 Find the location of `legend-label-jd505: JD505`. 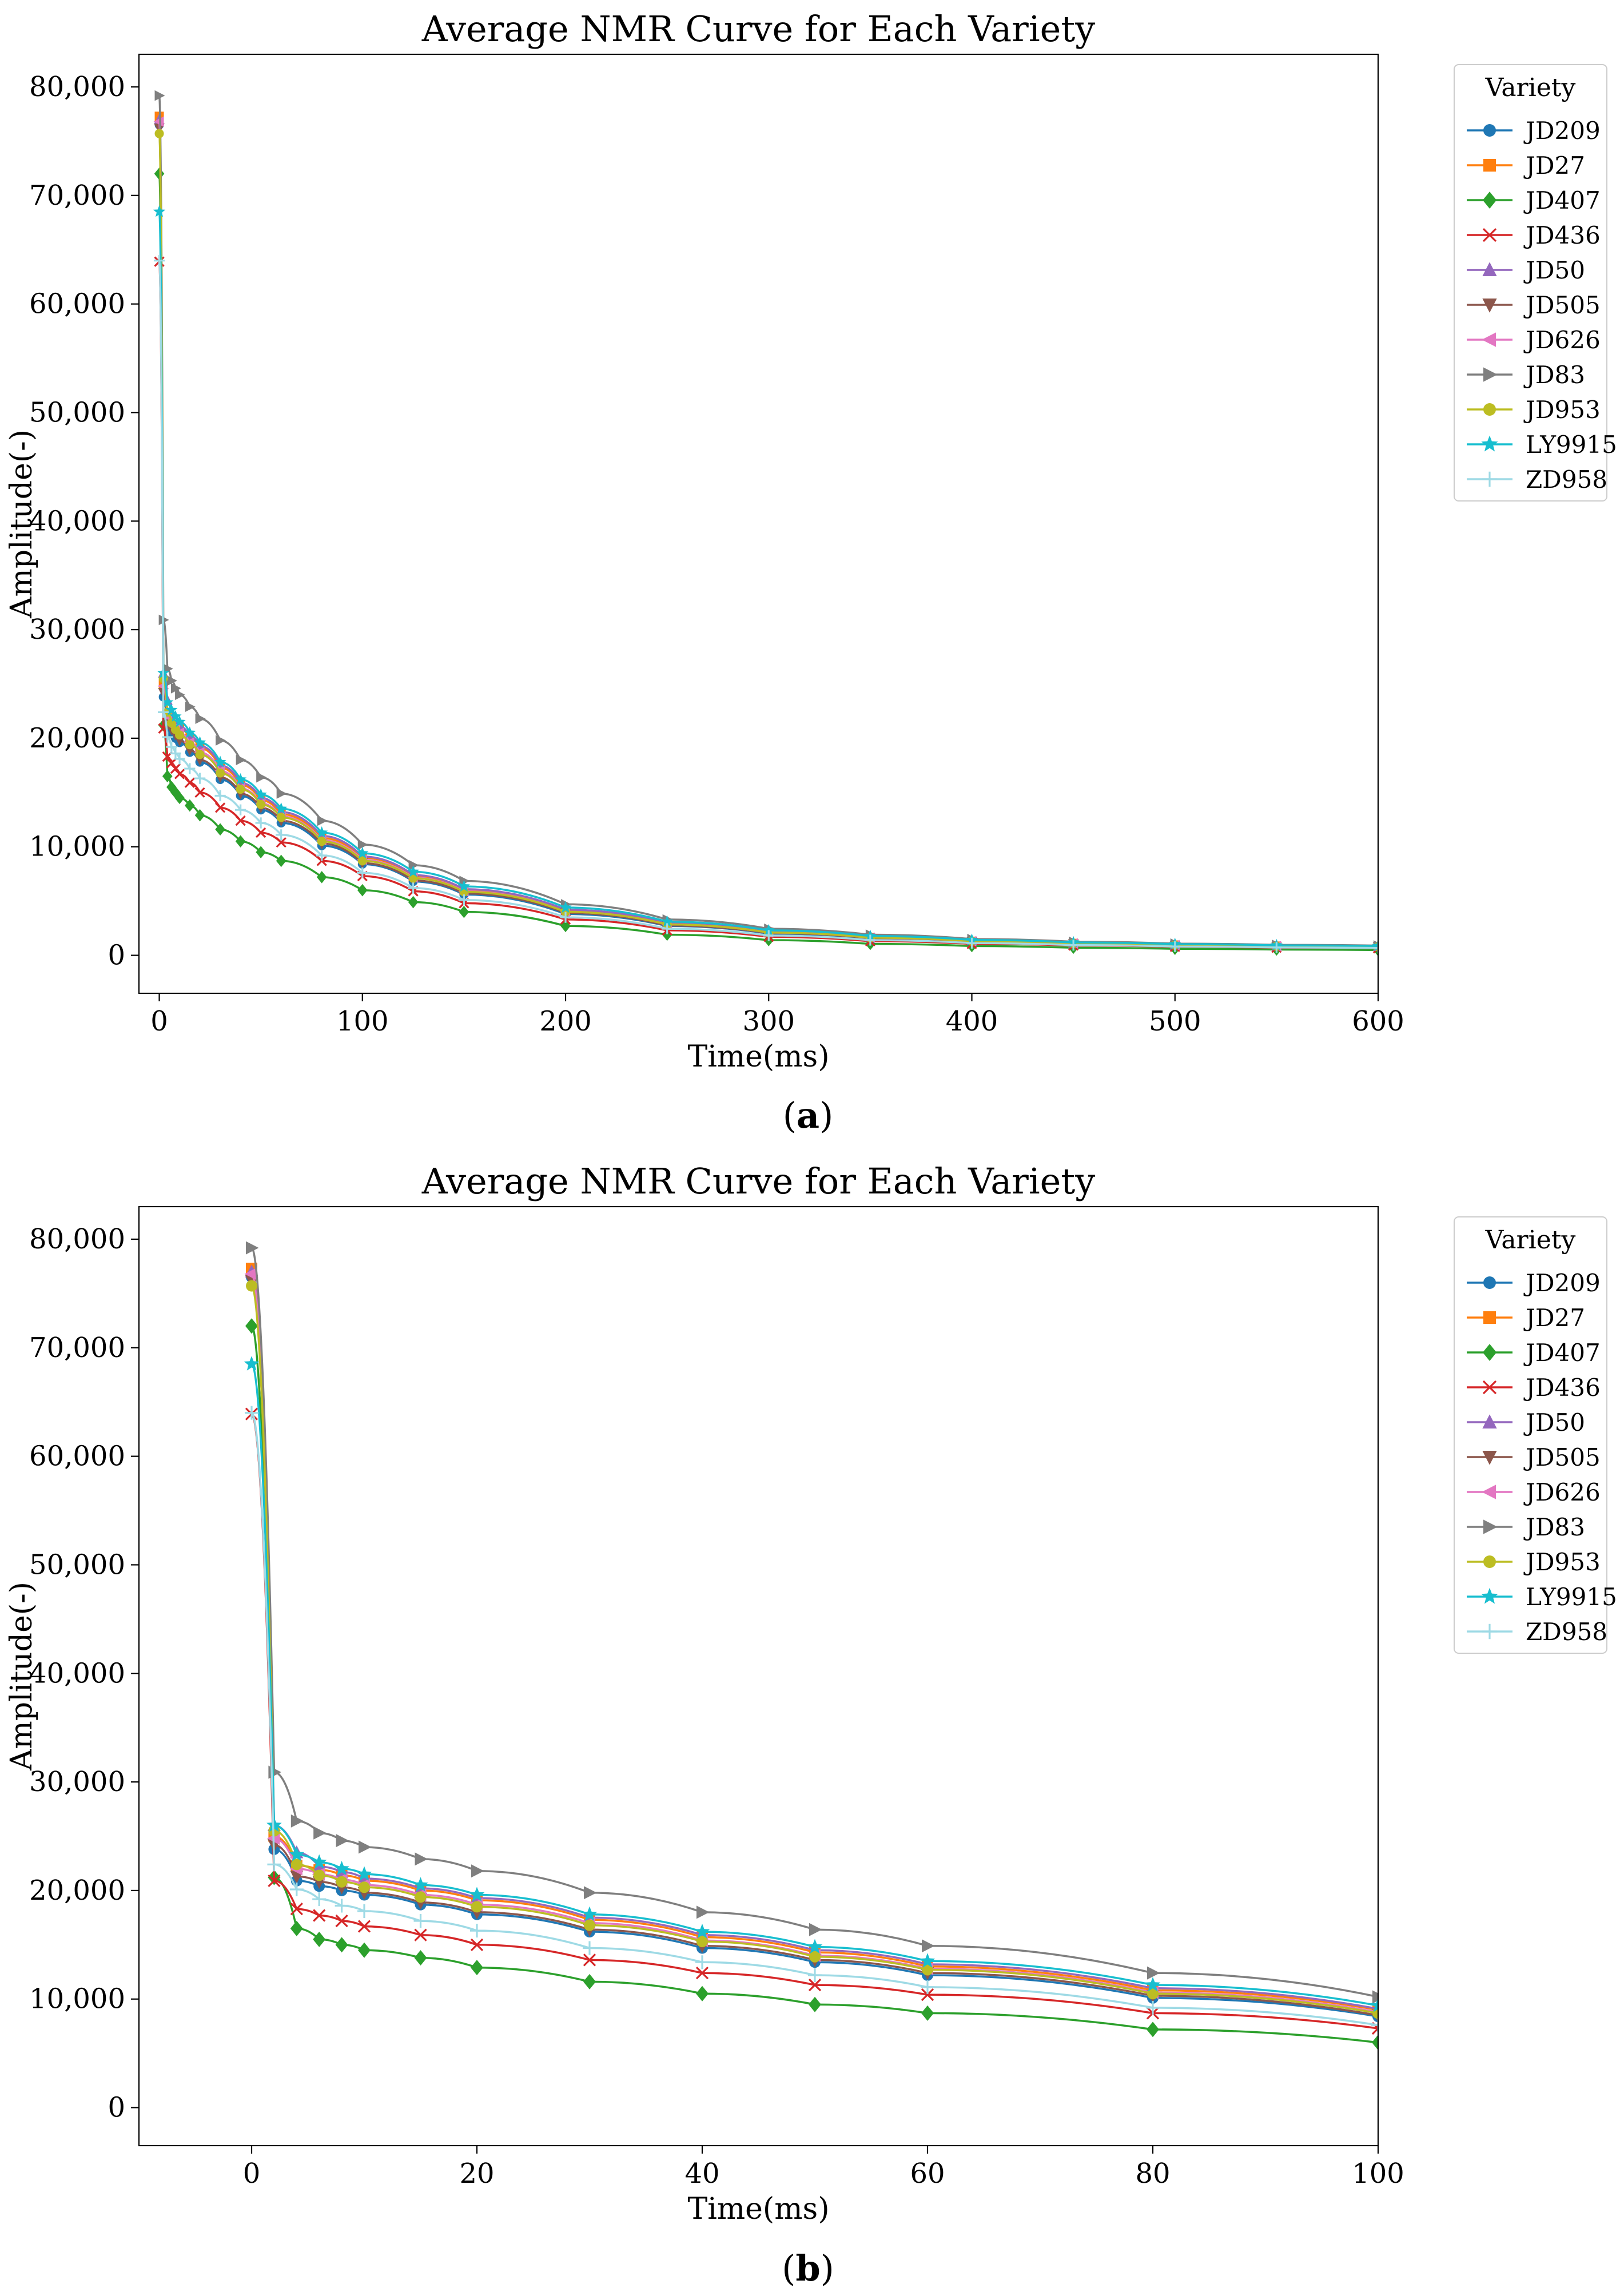

legend-label-jd505: JD505 is located at coordinates (1562, 1457).